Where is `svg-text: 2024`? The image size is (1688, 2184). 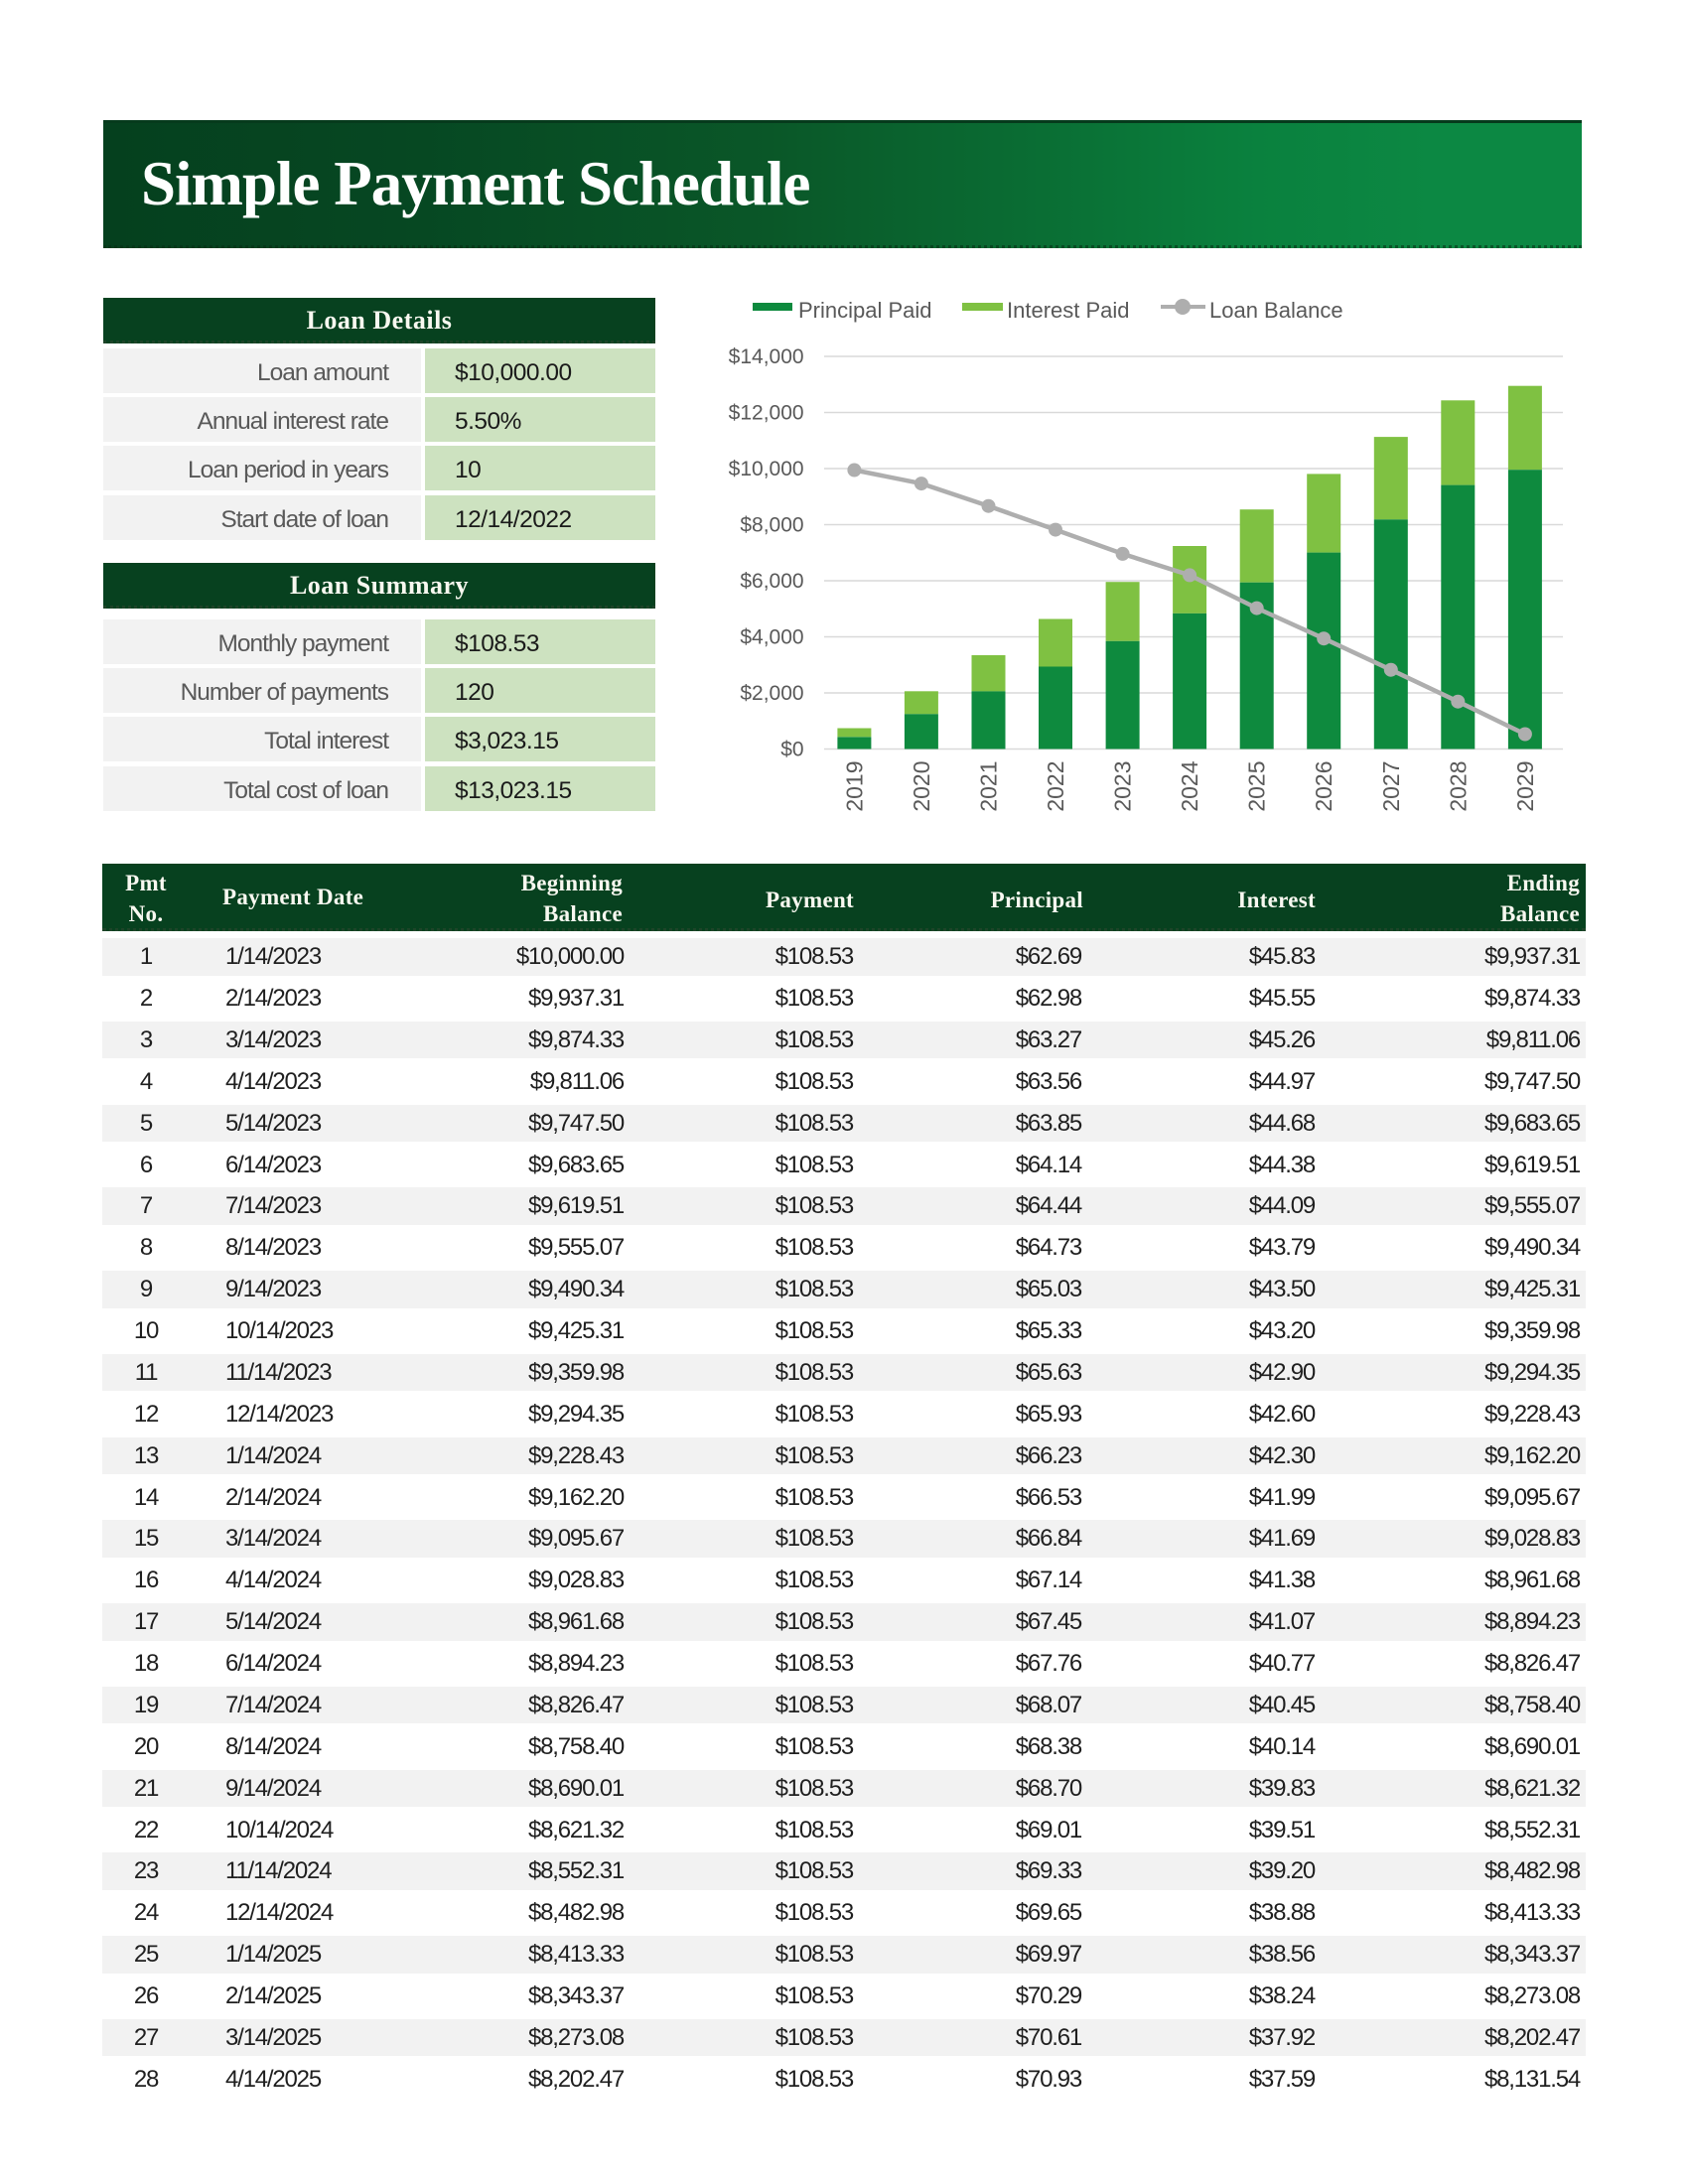
svg-text: 2024 is located at coordinates (1189, 785).